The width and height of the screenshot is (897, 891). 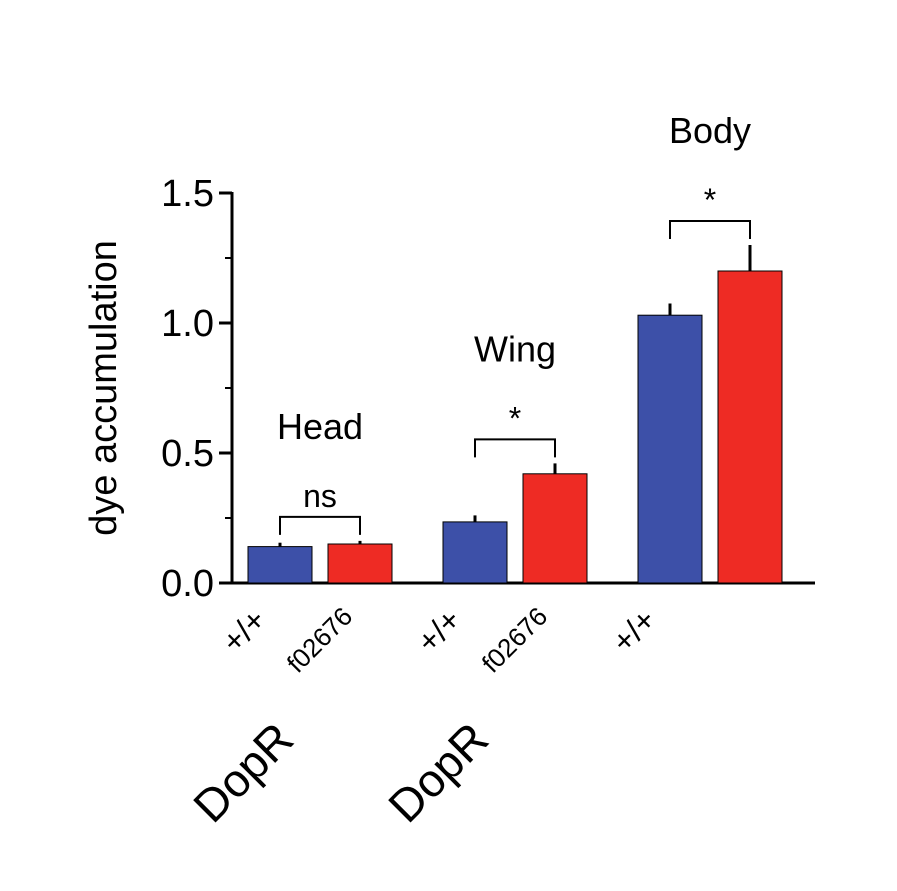 What do you see at coordinates (104, 388) in the screenshot?
I see `y-axis-label: dye accumulation` at bounding box center [104, 388].